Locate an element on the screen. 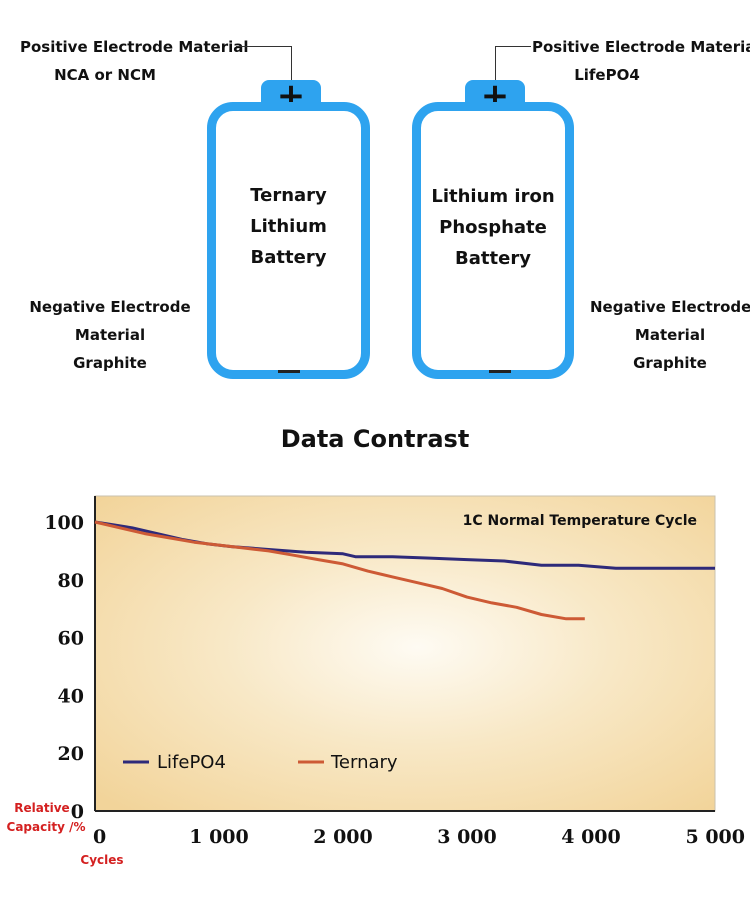 The image size is (750, 910). x-tick-label: 1 000 is located at coordinates (219, 837).